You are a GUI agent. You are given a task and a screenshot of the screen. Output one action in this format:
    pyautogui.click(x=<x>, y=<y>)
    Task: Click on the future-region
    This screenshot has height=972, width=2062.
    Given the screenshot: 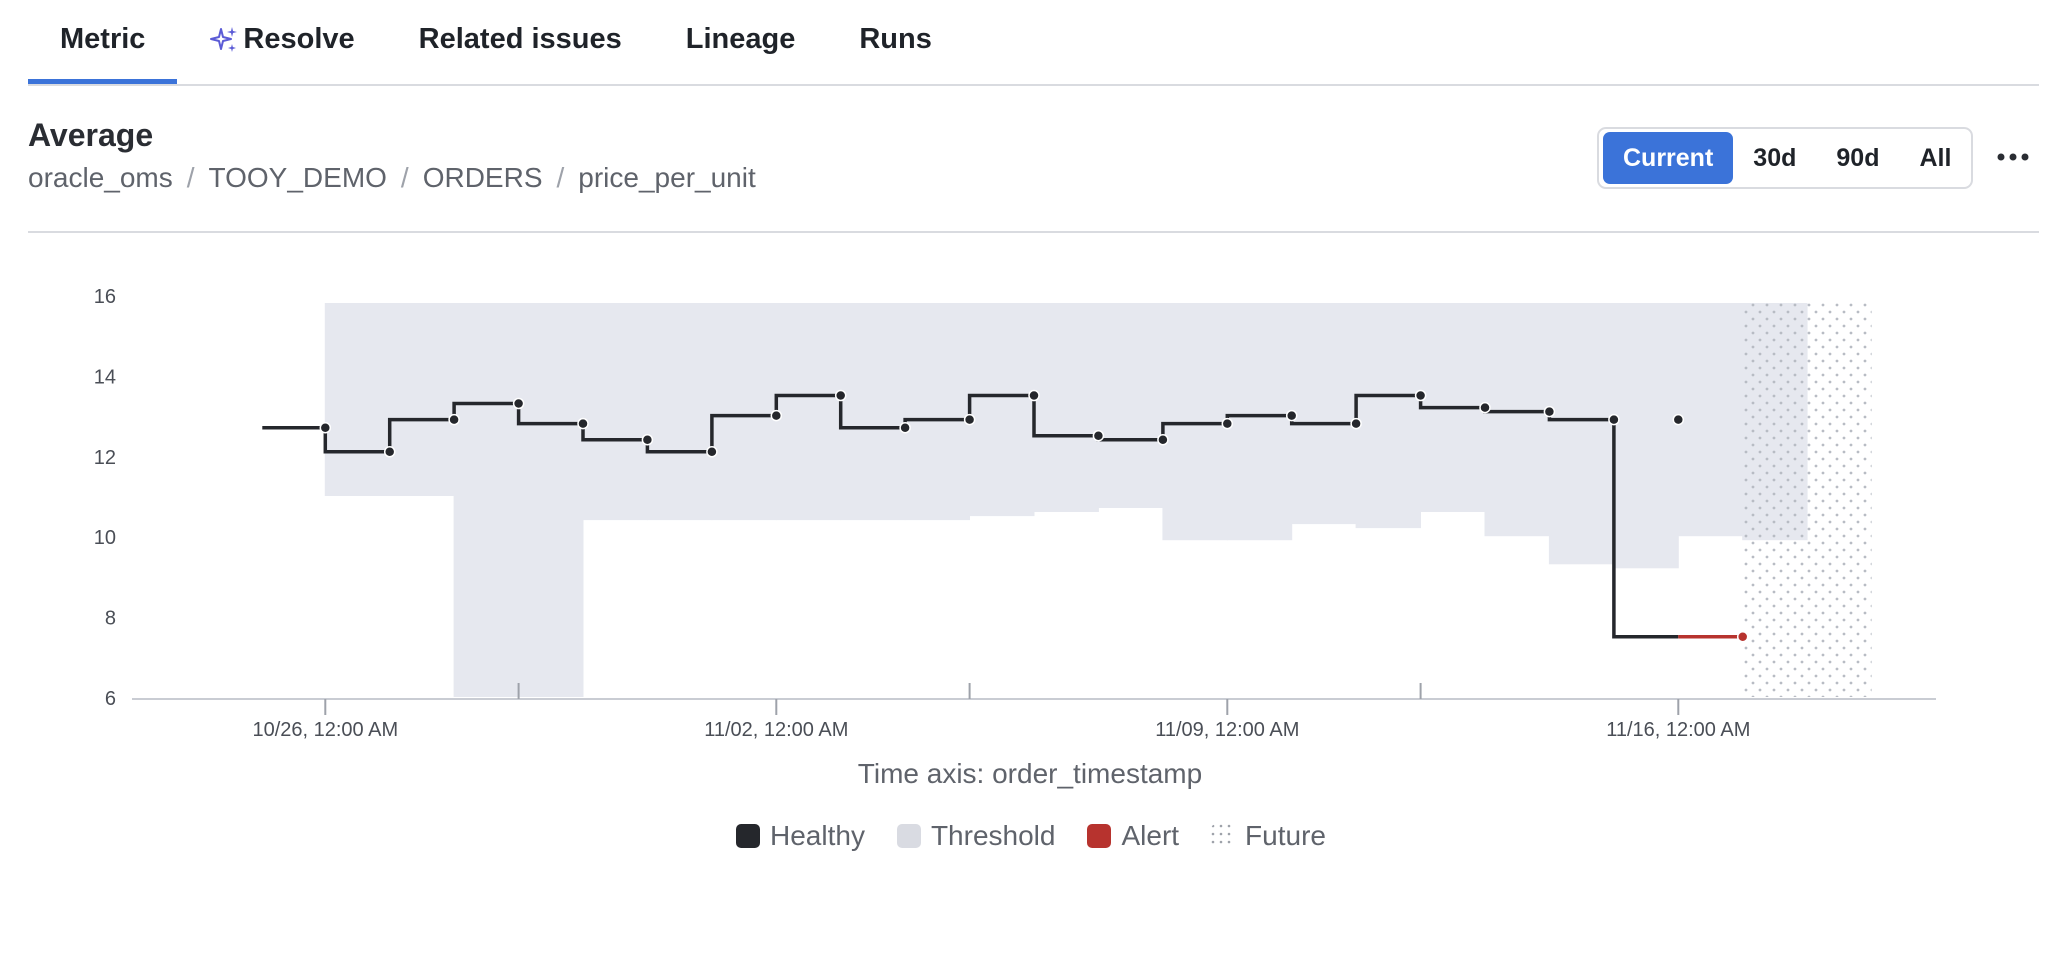 What is the action you would take?
    pyautogui.click(x=1807, y=500)
    